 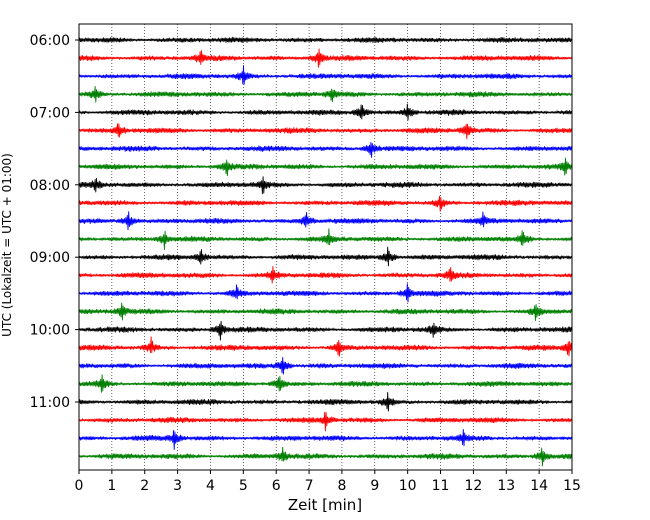 I want to click on x-tick-label: 2, so click(x=144, y=486).